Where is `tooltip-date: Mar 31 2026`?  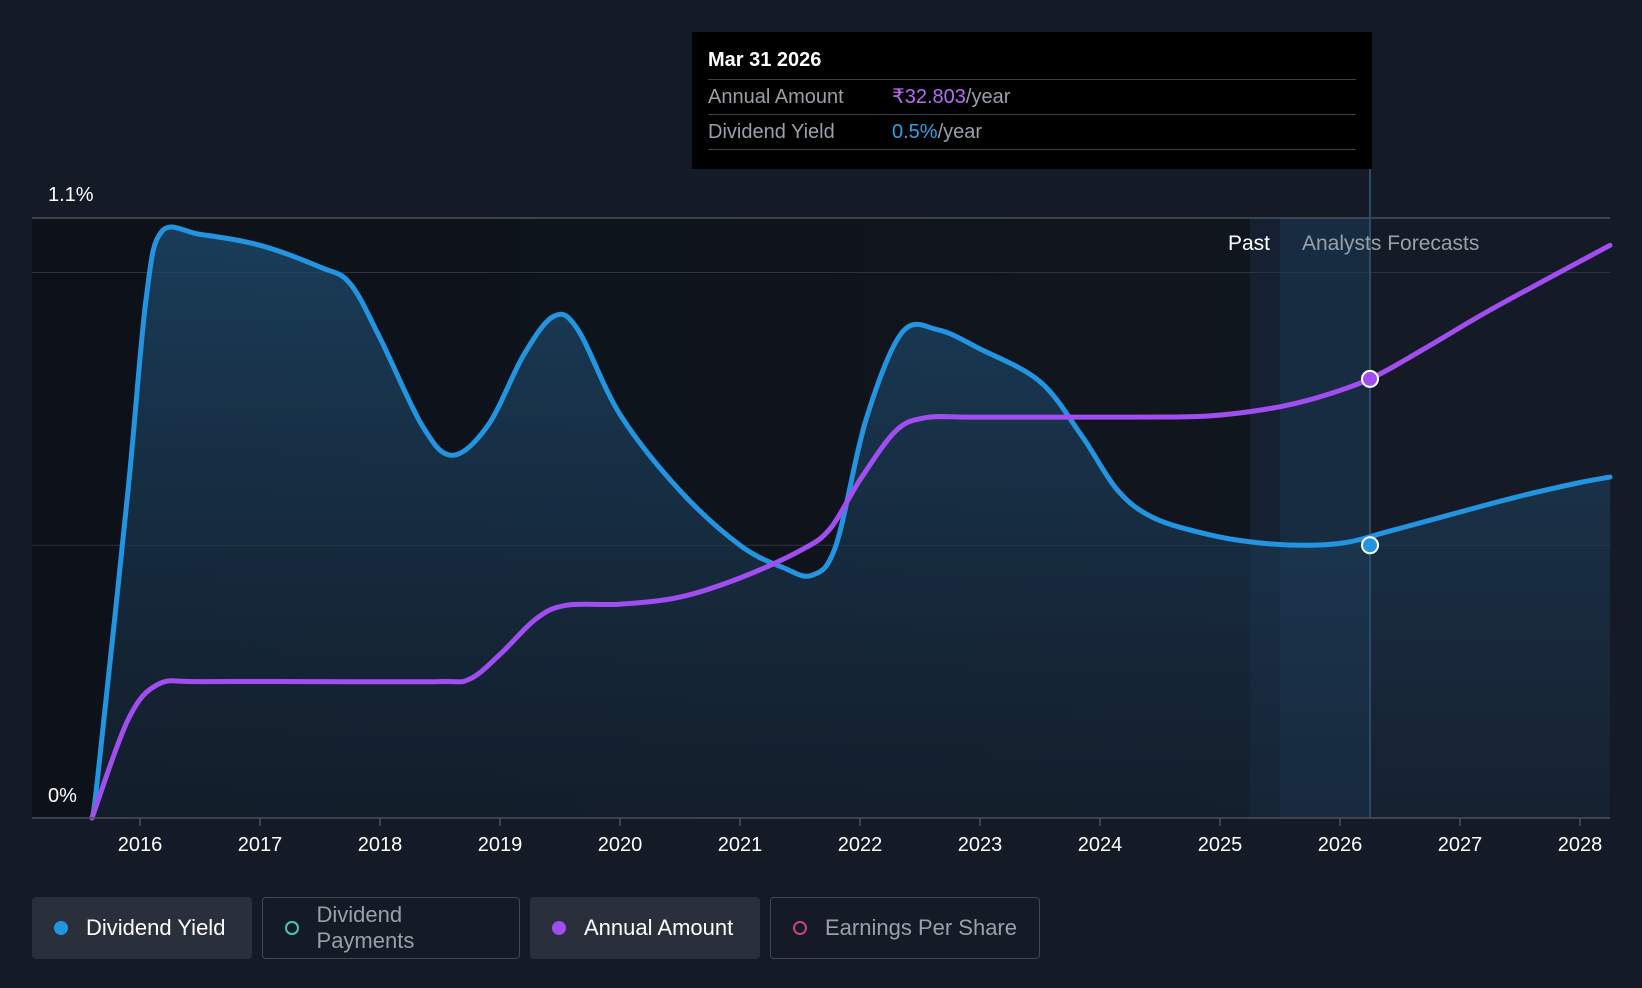 tooltip-date: Mar 31 2026 is located at coordinates (1032, 62).